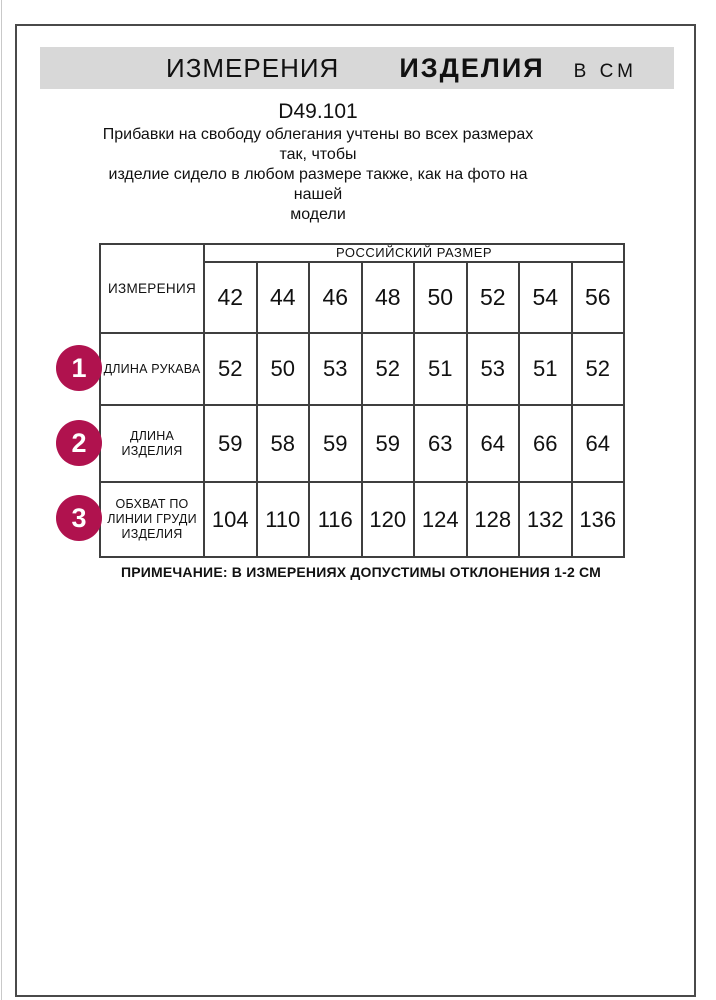 The height and width of the screenshot is (1000, 716). Describe the element at coordinates (282, 297) in the screenshot. I see `size-header-44: 44` at that location.